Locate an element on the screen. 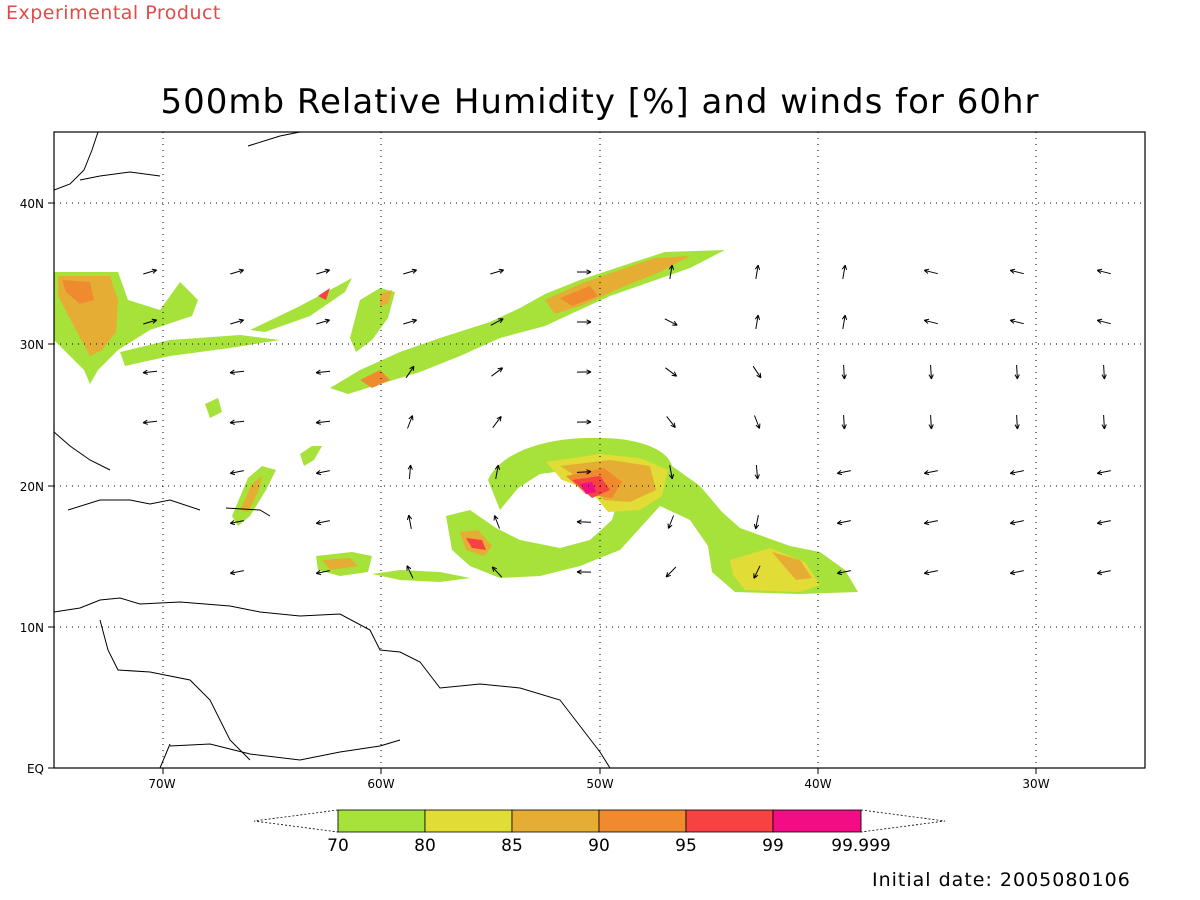  experimental-product-label: Experimental Product is located at coordinates (113, 13).